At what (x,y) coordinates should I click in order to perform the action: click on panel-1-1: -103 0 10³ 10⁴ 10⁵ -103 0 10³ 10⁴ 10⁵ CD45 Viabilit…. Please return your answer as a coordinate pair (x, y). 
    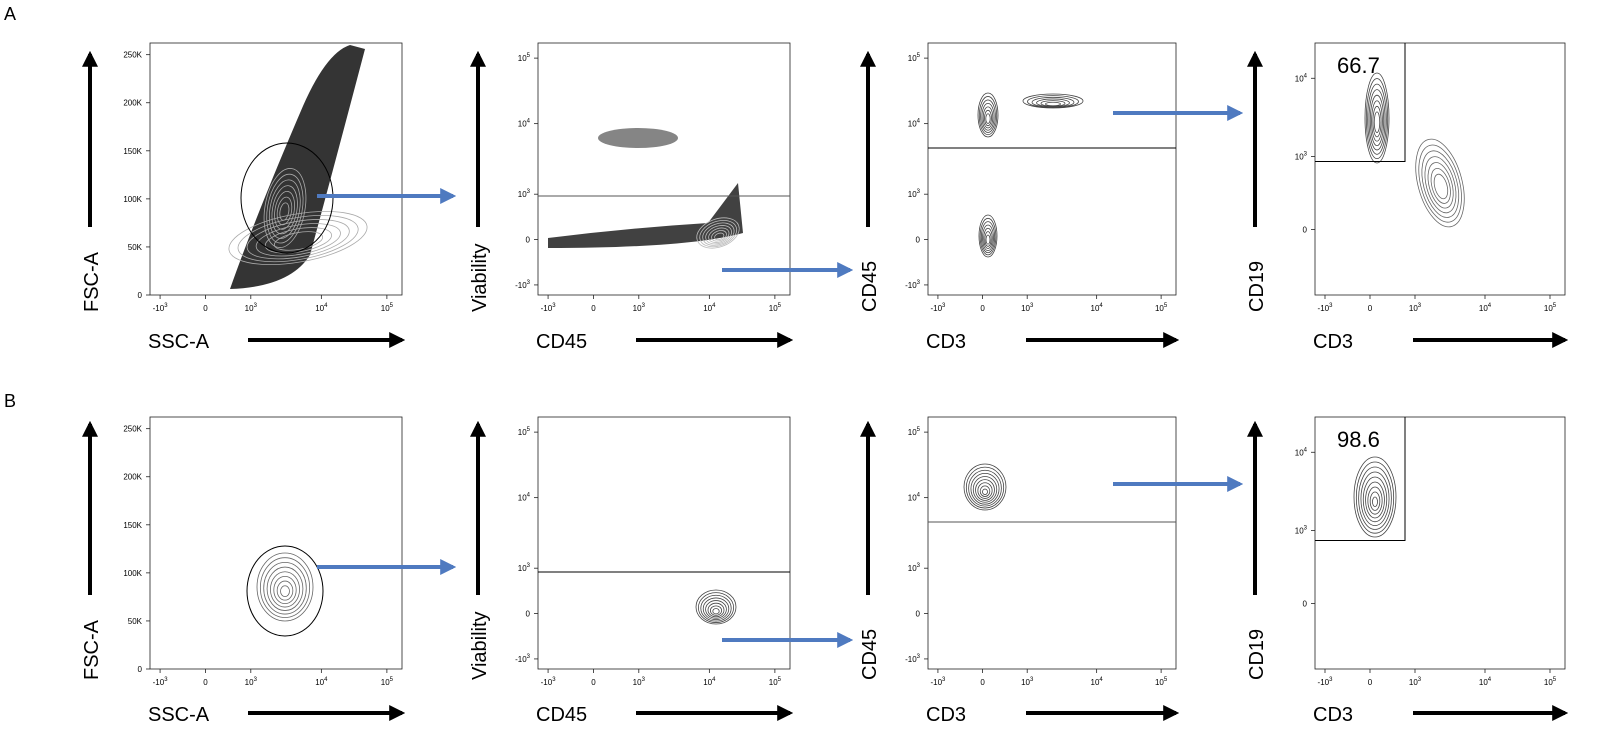
    Looking at the image, I should click on (631, 571).